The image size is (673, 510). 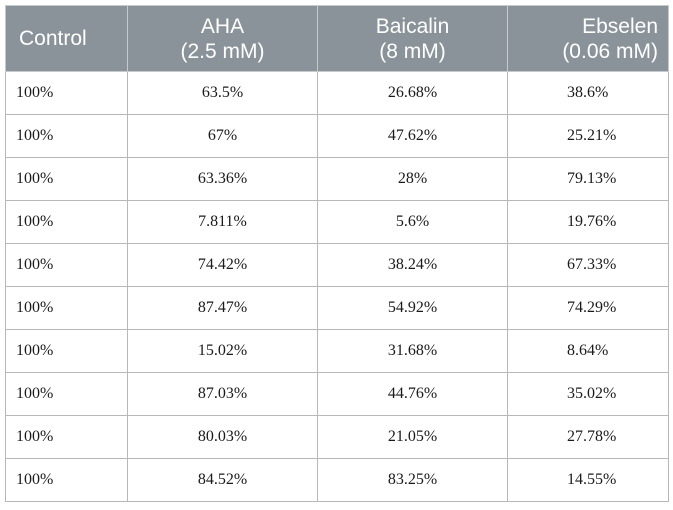 I want to click on cell-ebselen: 19.76%, so click(x=588, y=222).